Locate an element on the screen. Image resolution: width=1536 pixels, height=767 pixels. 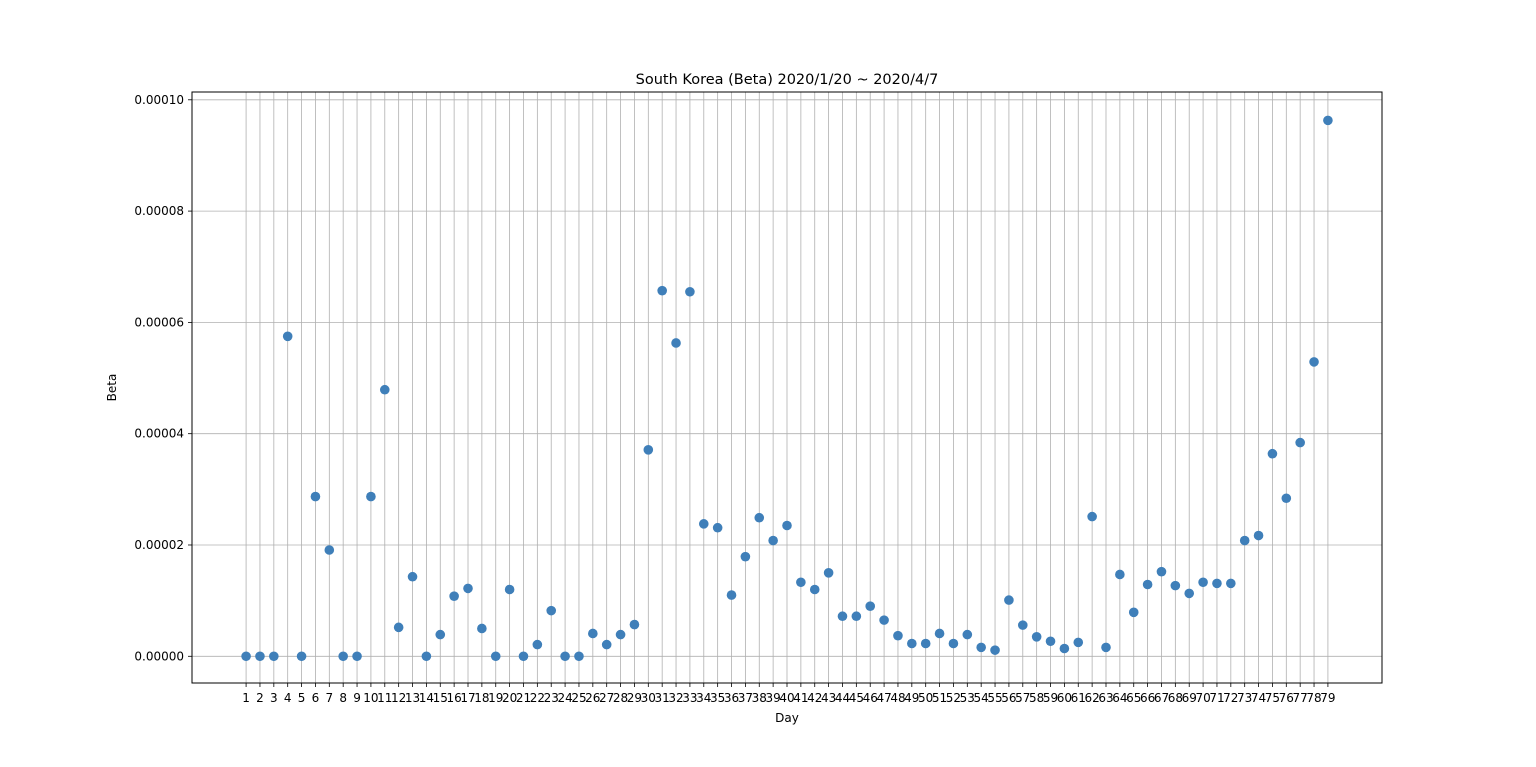
x-tick-label: 28 is located at coordinates (620, 698).